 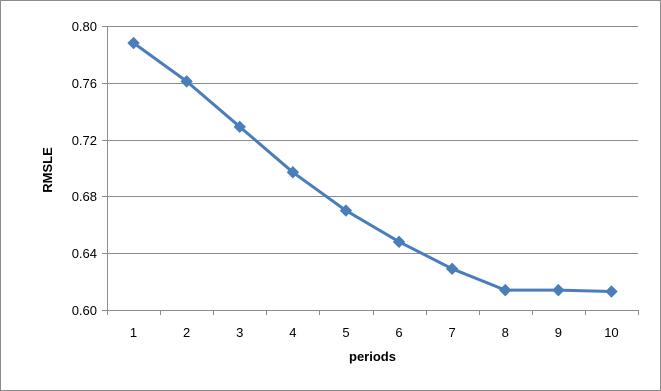 What do you see at coordinates (611, 332) in the screenshot?
I see `x-tick-label: 10` at bounding box center [611, 332].